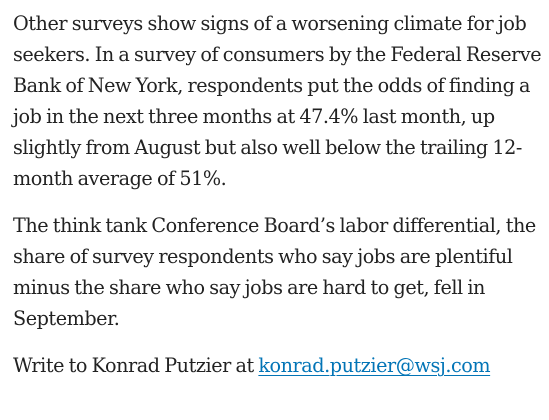 The image size is (549, 420). Describe the element at coordinates (136, 365) in the screenshot. I see `author-contact-prefix: Write to Konrad Putzier at` at that location.